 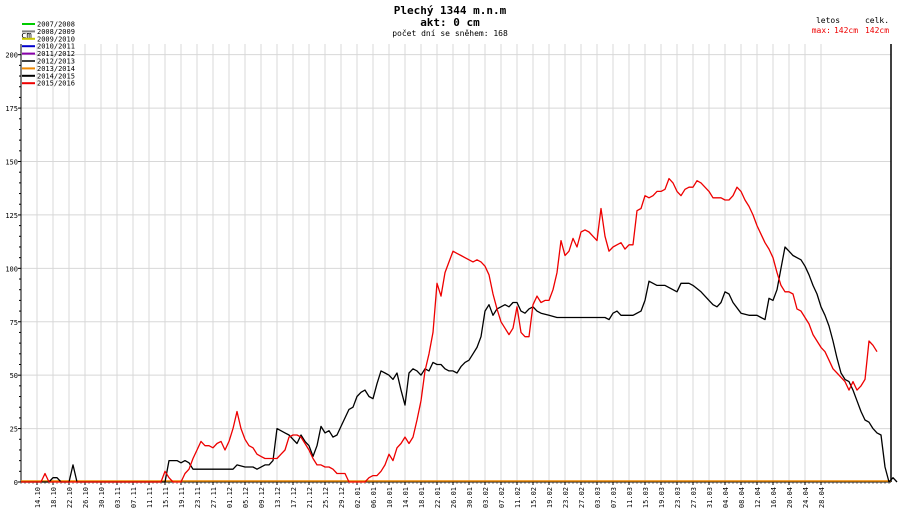 I want to click on chart-title: Plechý 1344 m.n.m, so click(x=450, y=10).